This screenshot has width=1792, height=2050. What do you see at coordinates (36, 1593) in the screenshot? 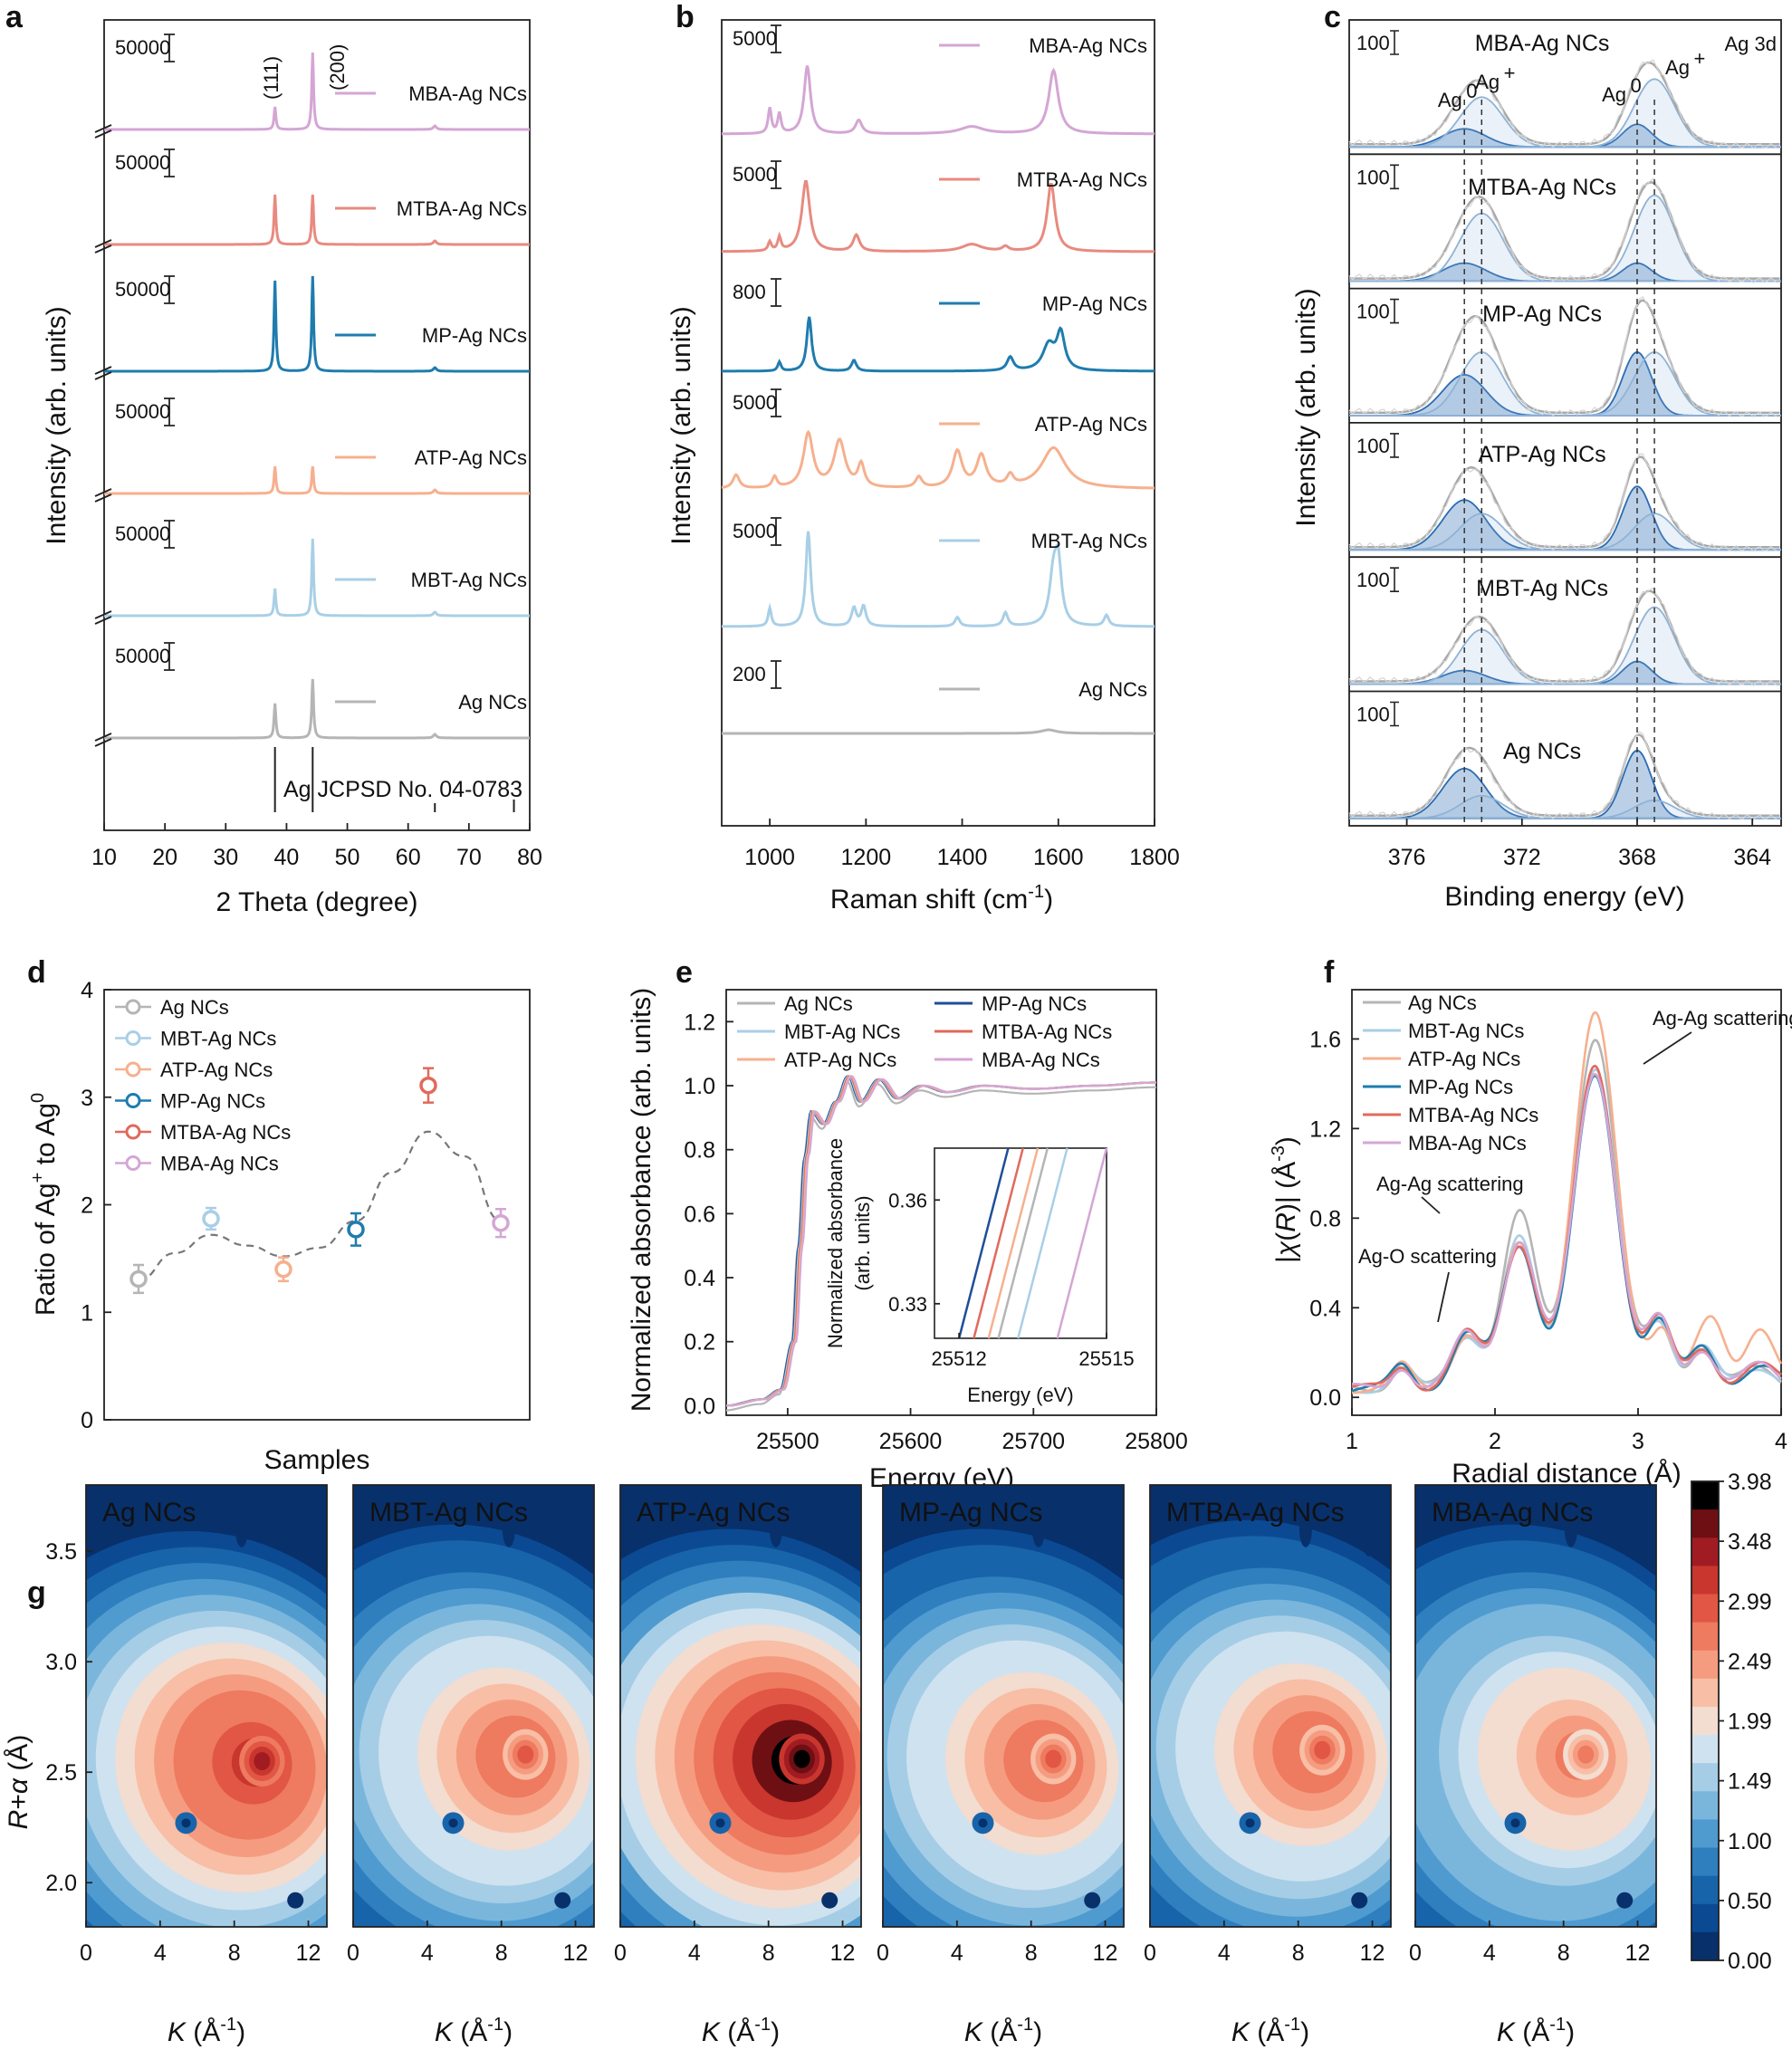
I see `panel-g-label: g` at bounding box center [36, 1593].